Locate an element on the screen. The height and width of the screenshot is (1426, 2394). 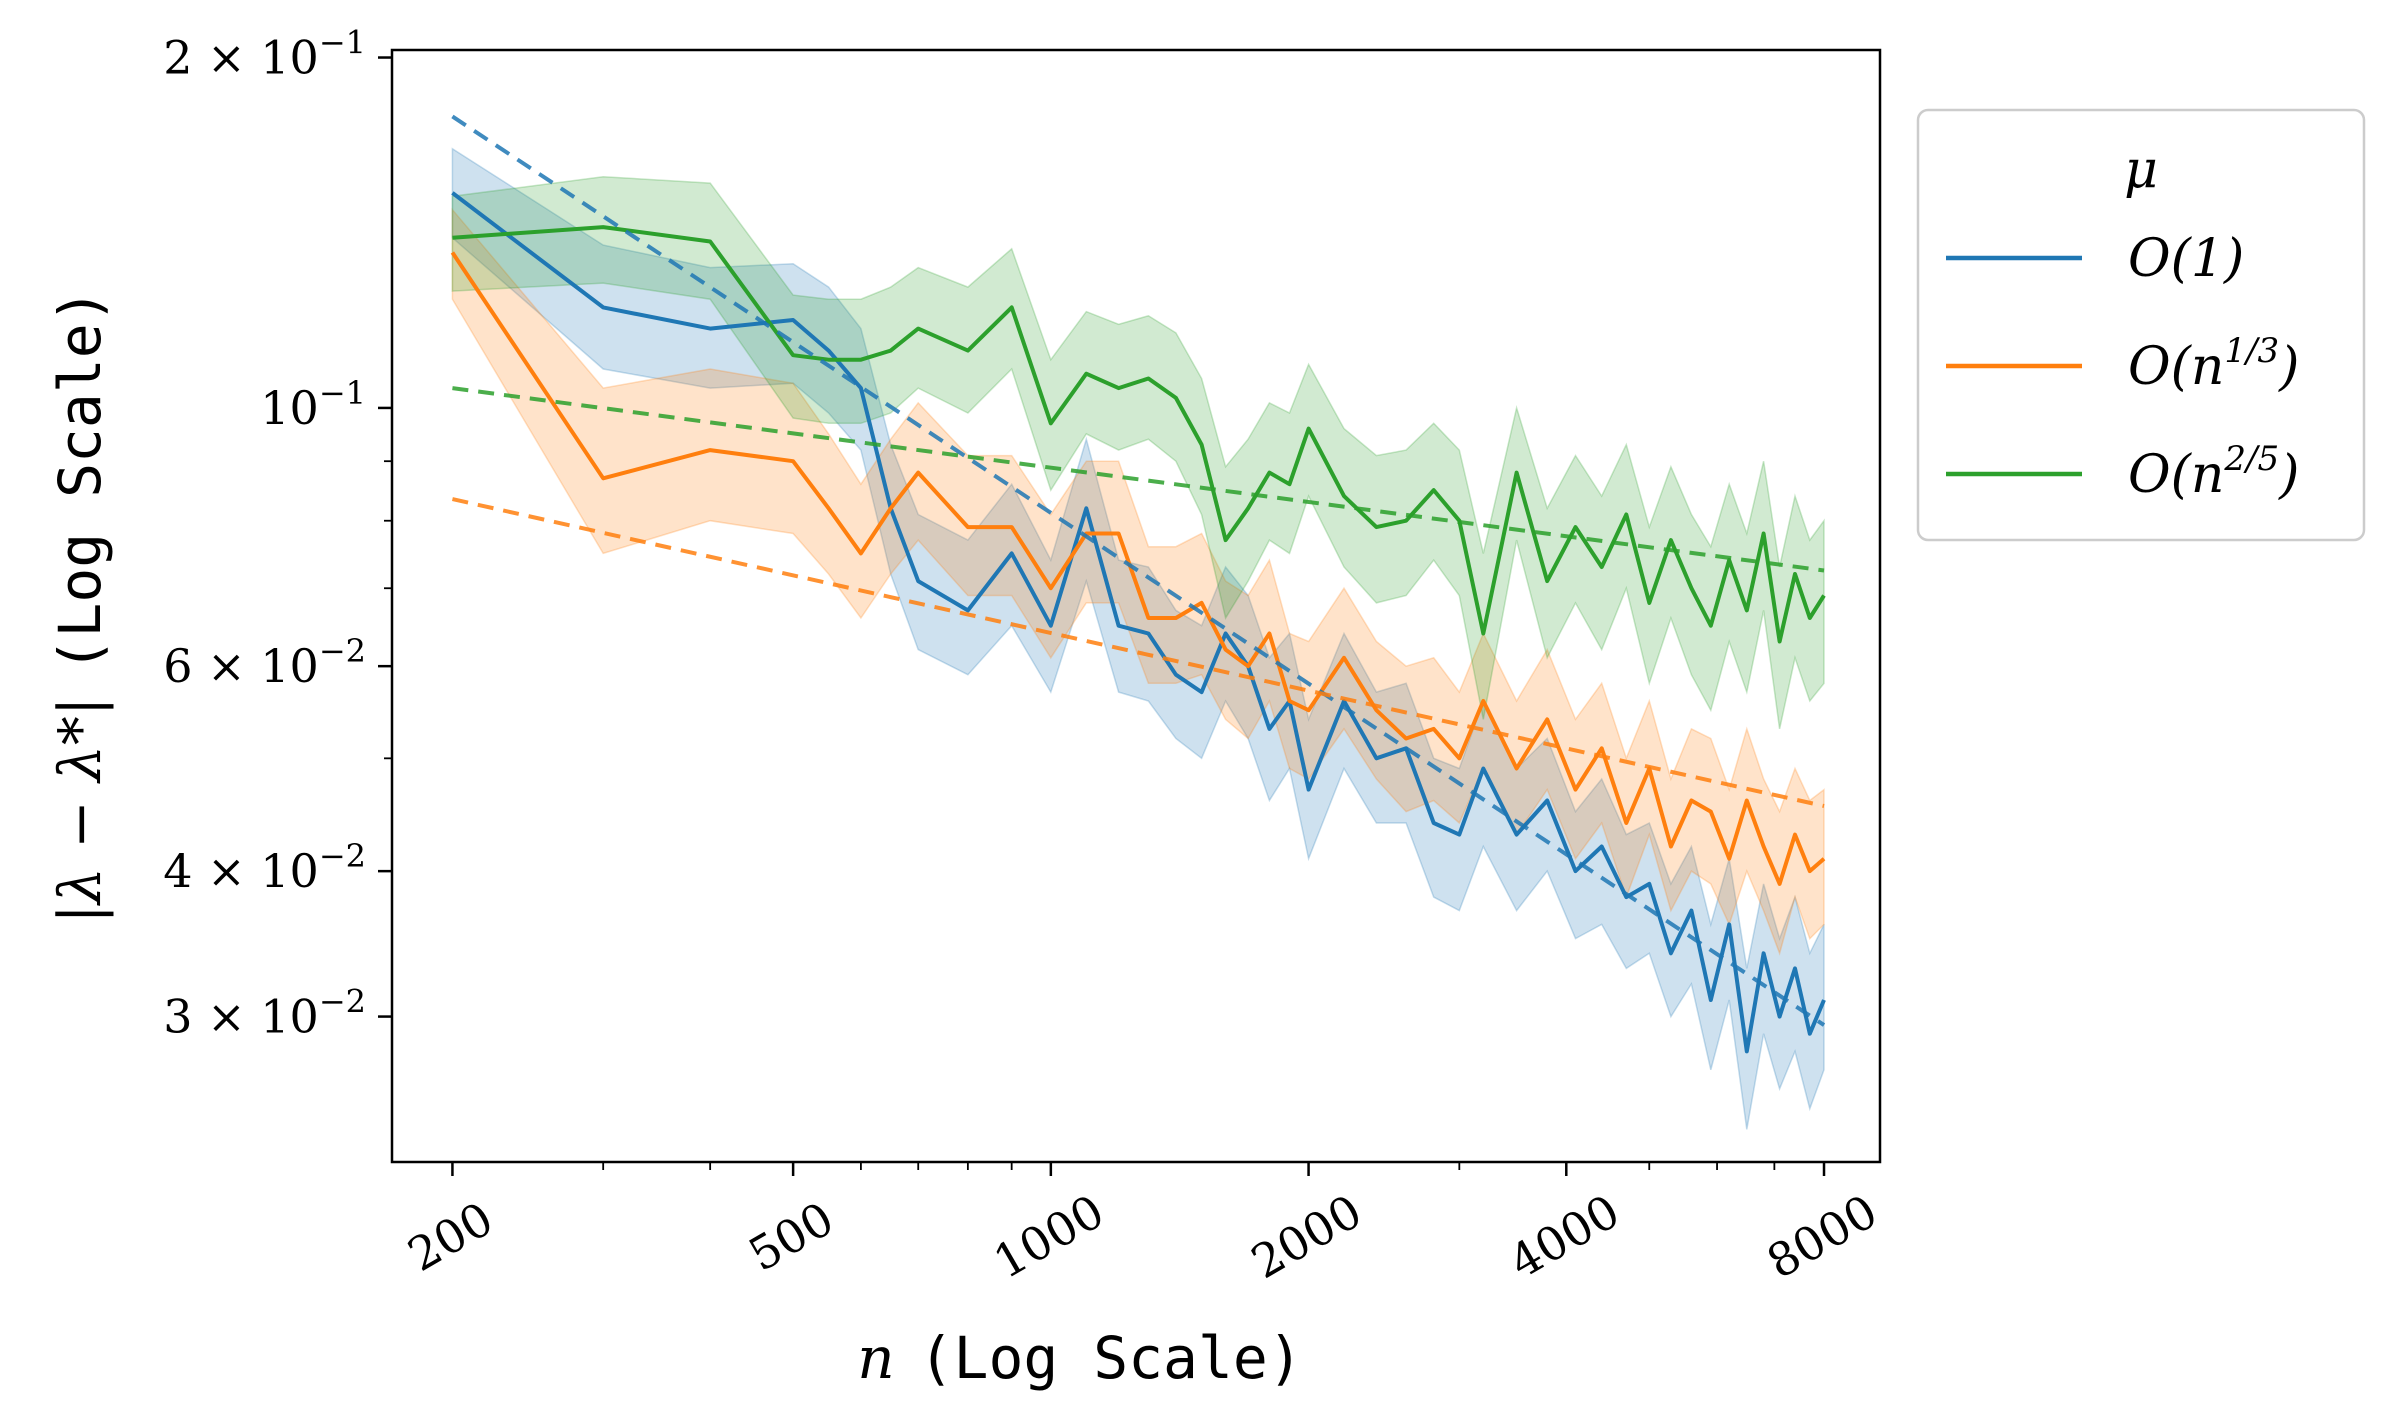
x-tick-label-4: 4000 is located at coordinates (1564, 1236).